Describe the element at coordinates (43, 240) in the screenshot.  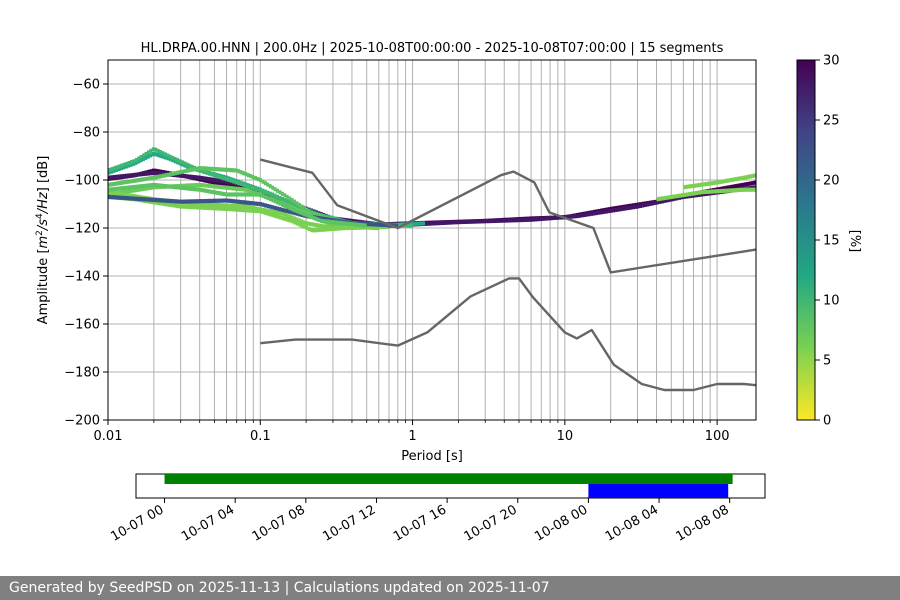
I see `y-axis-label: Amplitude [m2/s4/Hz] [dB]` at that location.